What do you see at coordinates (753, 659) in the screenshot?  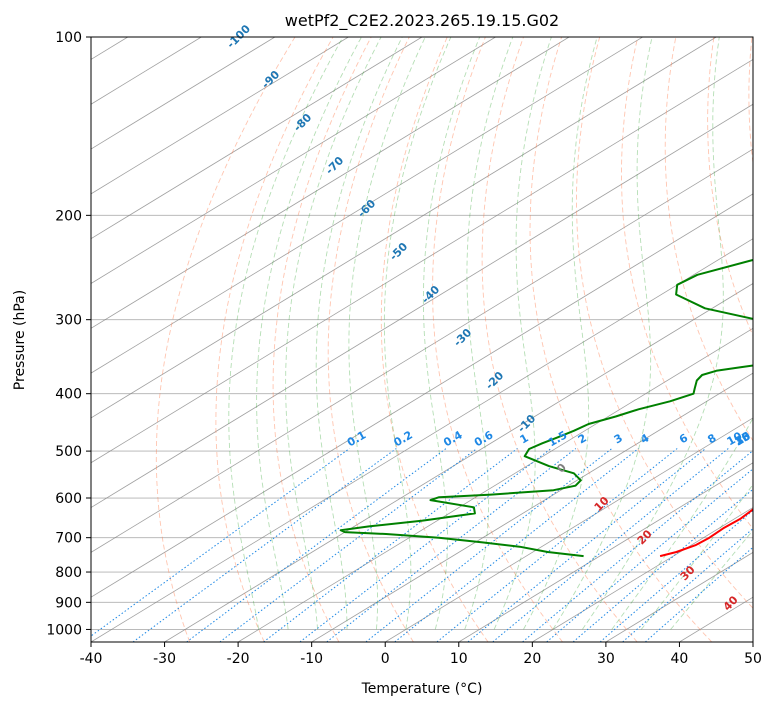 I see `x-tick-label: 50` at bounding box center [753, 659].